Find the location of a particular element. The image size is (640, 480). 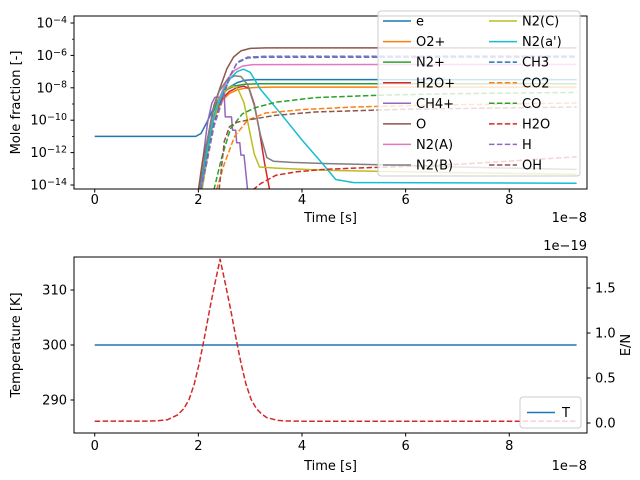

series-n2-ap is located at coordinates (388, 128).